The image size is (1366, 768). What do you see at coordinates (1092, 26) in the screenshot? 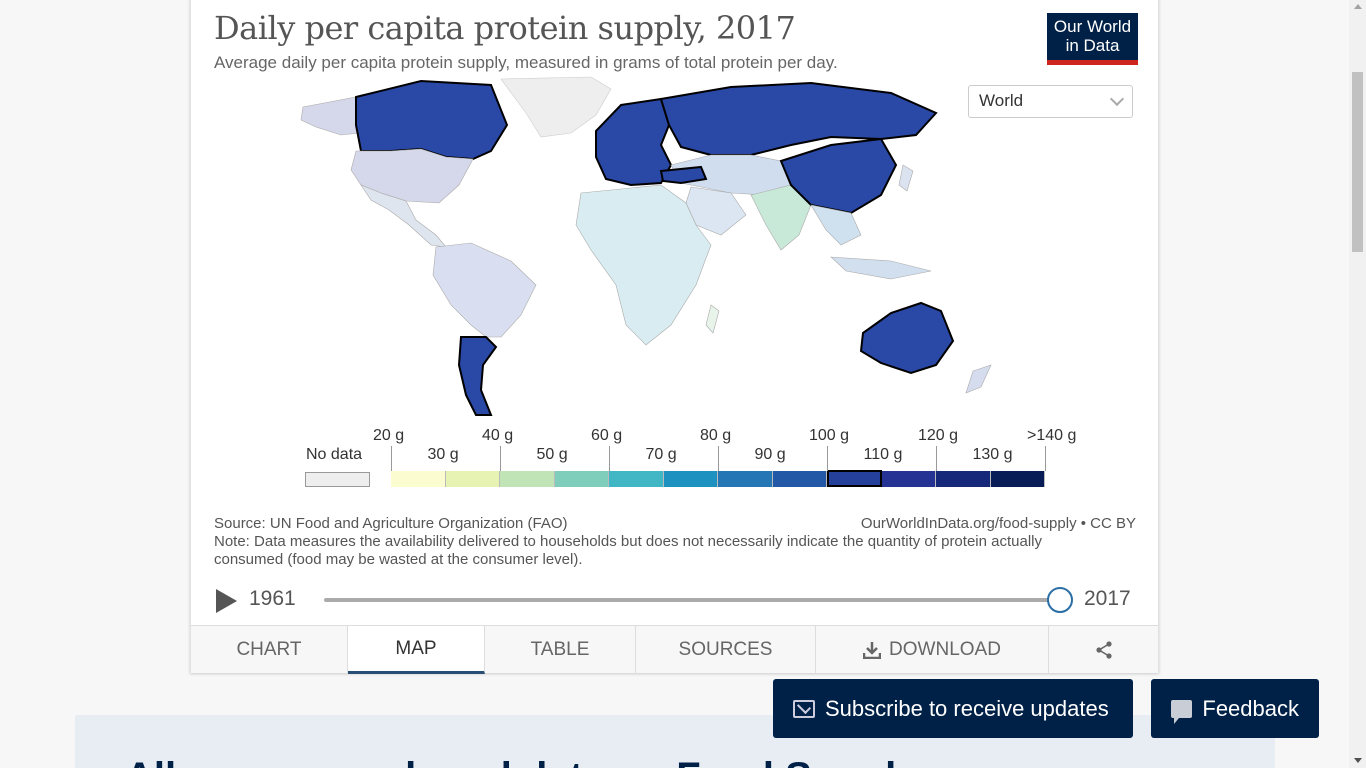
I see `logo-line-1: Our World` at bounding box center [1092, 26].